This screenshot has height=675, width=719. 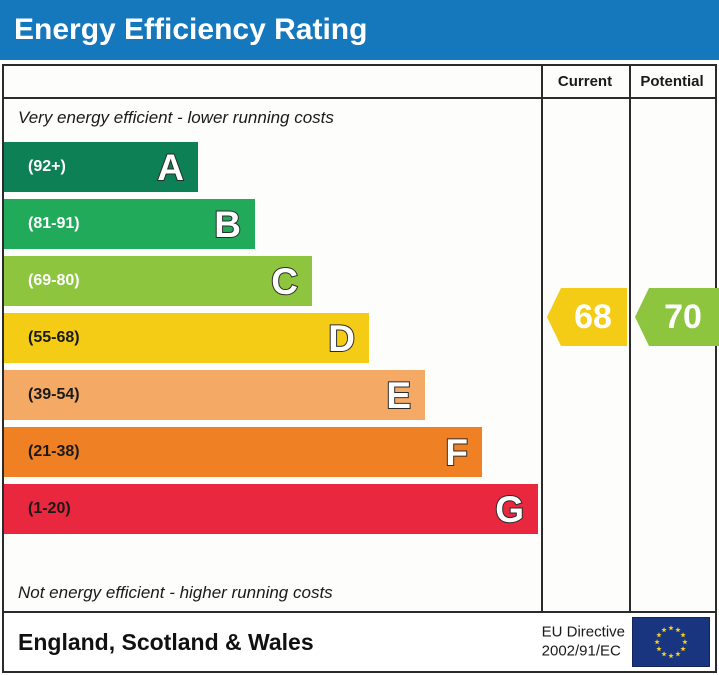 I want to click on column-divider-potential, so click(x=630, y=338).